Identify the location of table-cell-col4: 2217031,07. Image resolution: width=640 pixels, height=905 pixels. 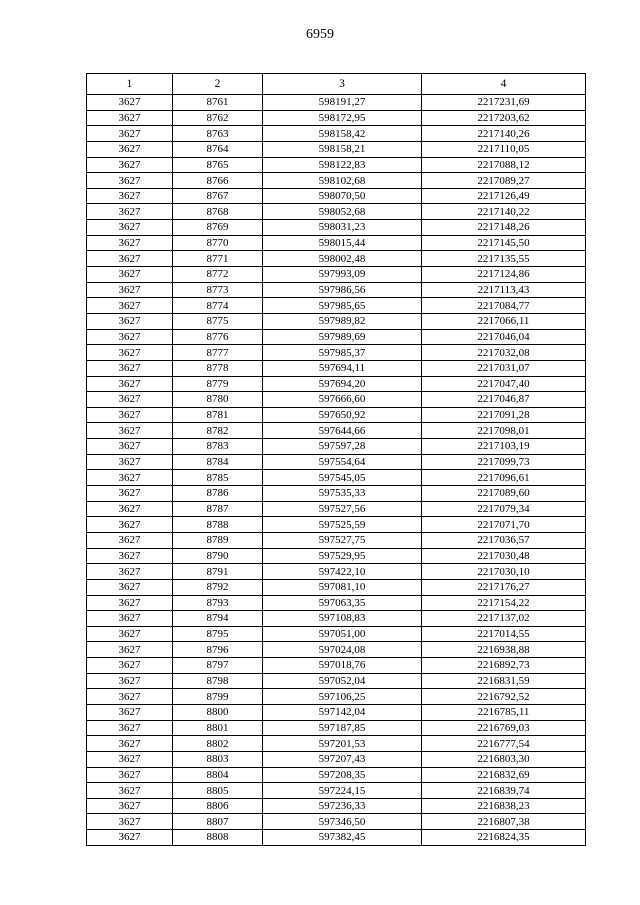
(503, 368).